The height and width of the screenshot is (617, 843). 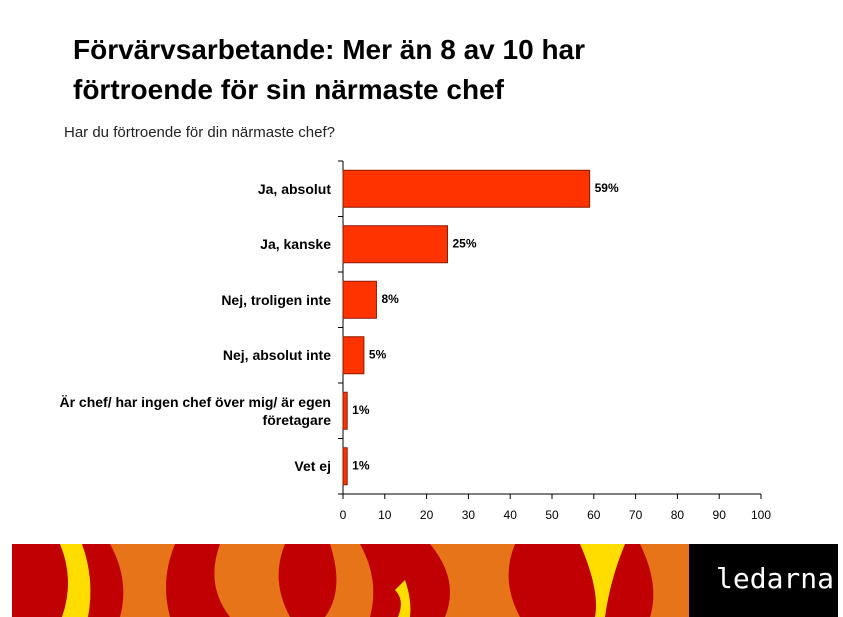 What do you see at coordinates (294, 188) in the screenshot?
I see `y-tick-label: Ja, absolut` at bounding box center [294, 188].